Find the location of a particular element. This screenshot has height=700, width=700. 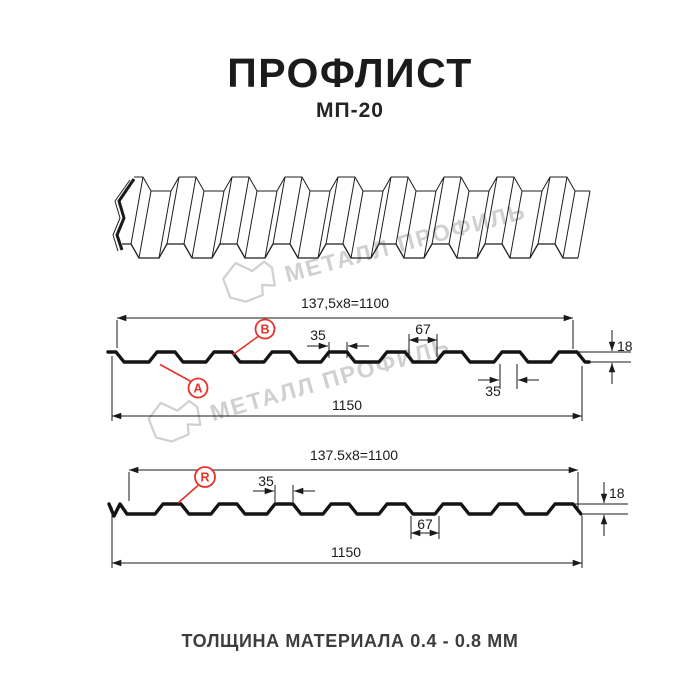

dim-crest-bottom-label: 35 is located at coordinates (493, 391).